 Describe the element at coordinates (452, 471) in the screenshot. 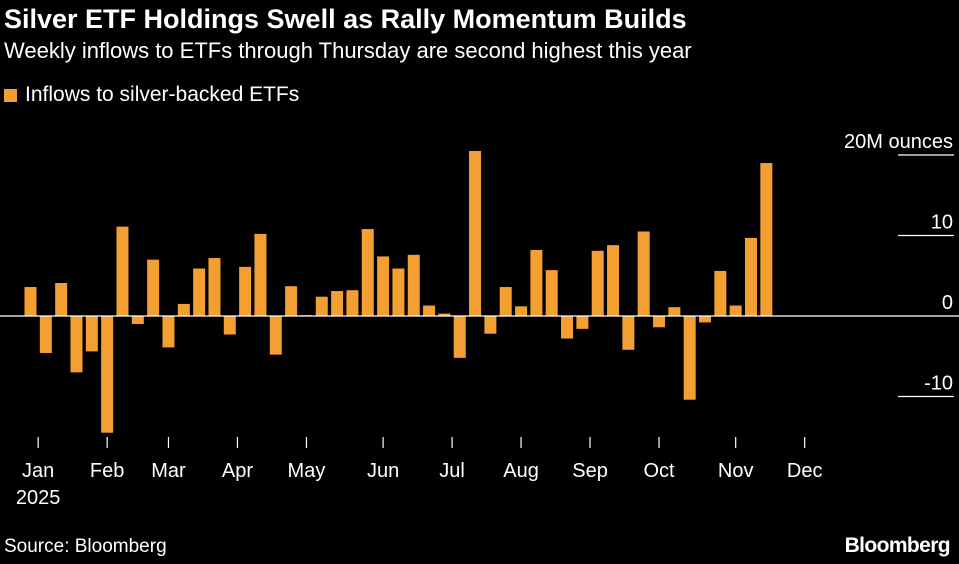

I see `x-tick-label: Jul` at that location.